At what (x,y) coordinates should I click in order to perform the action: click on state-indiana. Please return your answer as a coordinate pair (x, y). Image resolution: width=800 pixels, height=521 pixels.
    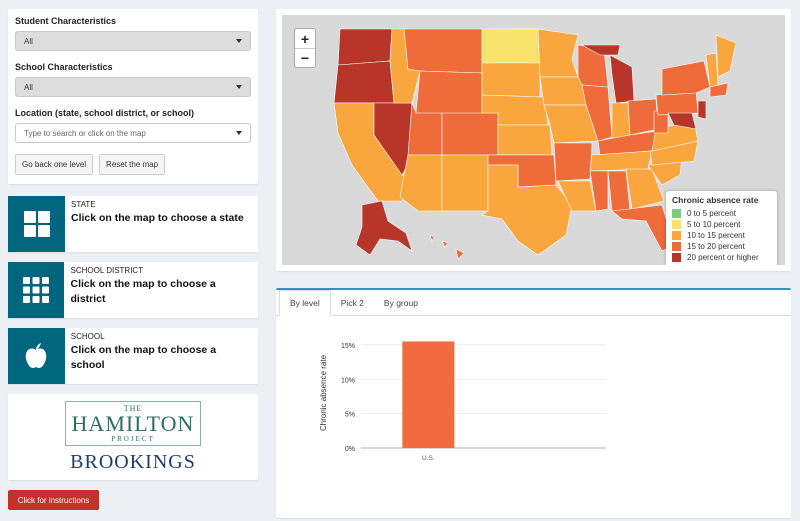
    Looking at the image, I should click on (621, 121).